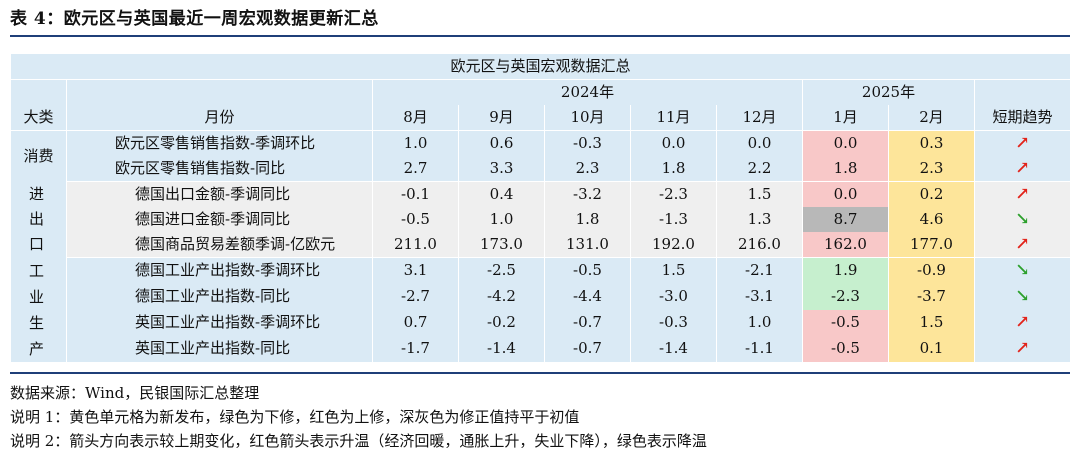 This screenshot has height=461, width=1080. What do you see at coordinates (673, 219) in the screenshot?
I see `value-cell: -1.3` at bounding box center [673, 219].